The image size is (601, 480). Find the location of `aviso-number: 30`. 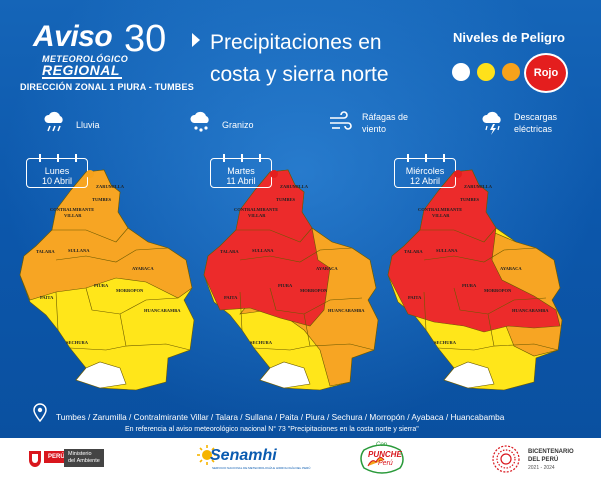

aviso-number: 30 is located at coordinates (145, 39).